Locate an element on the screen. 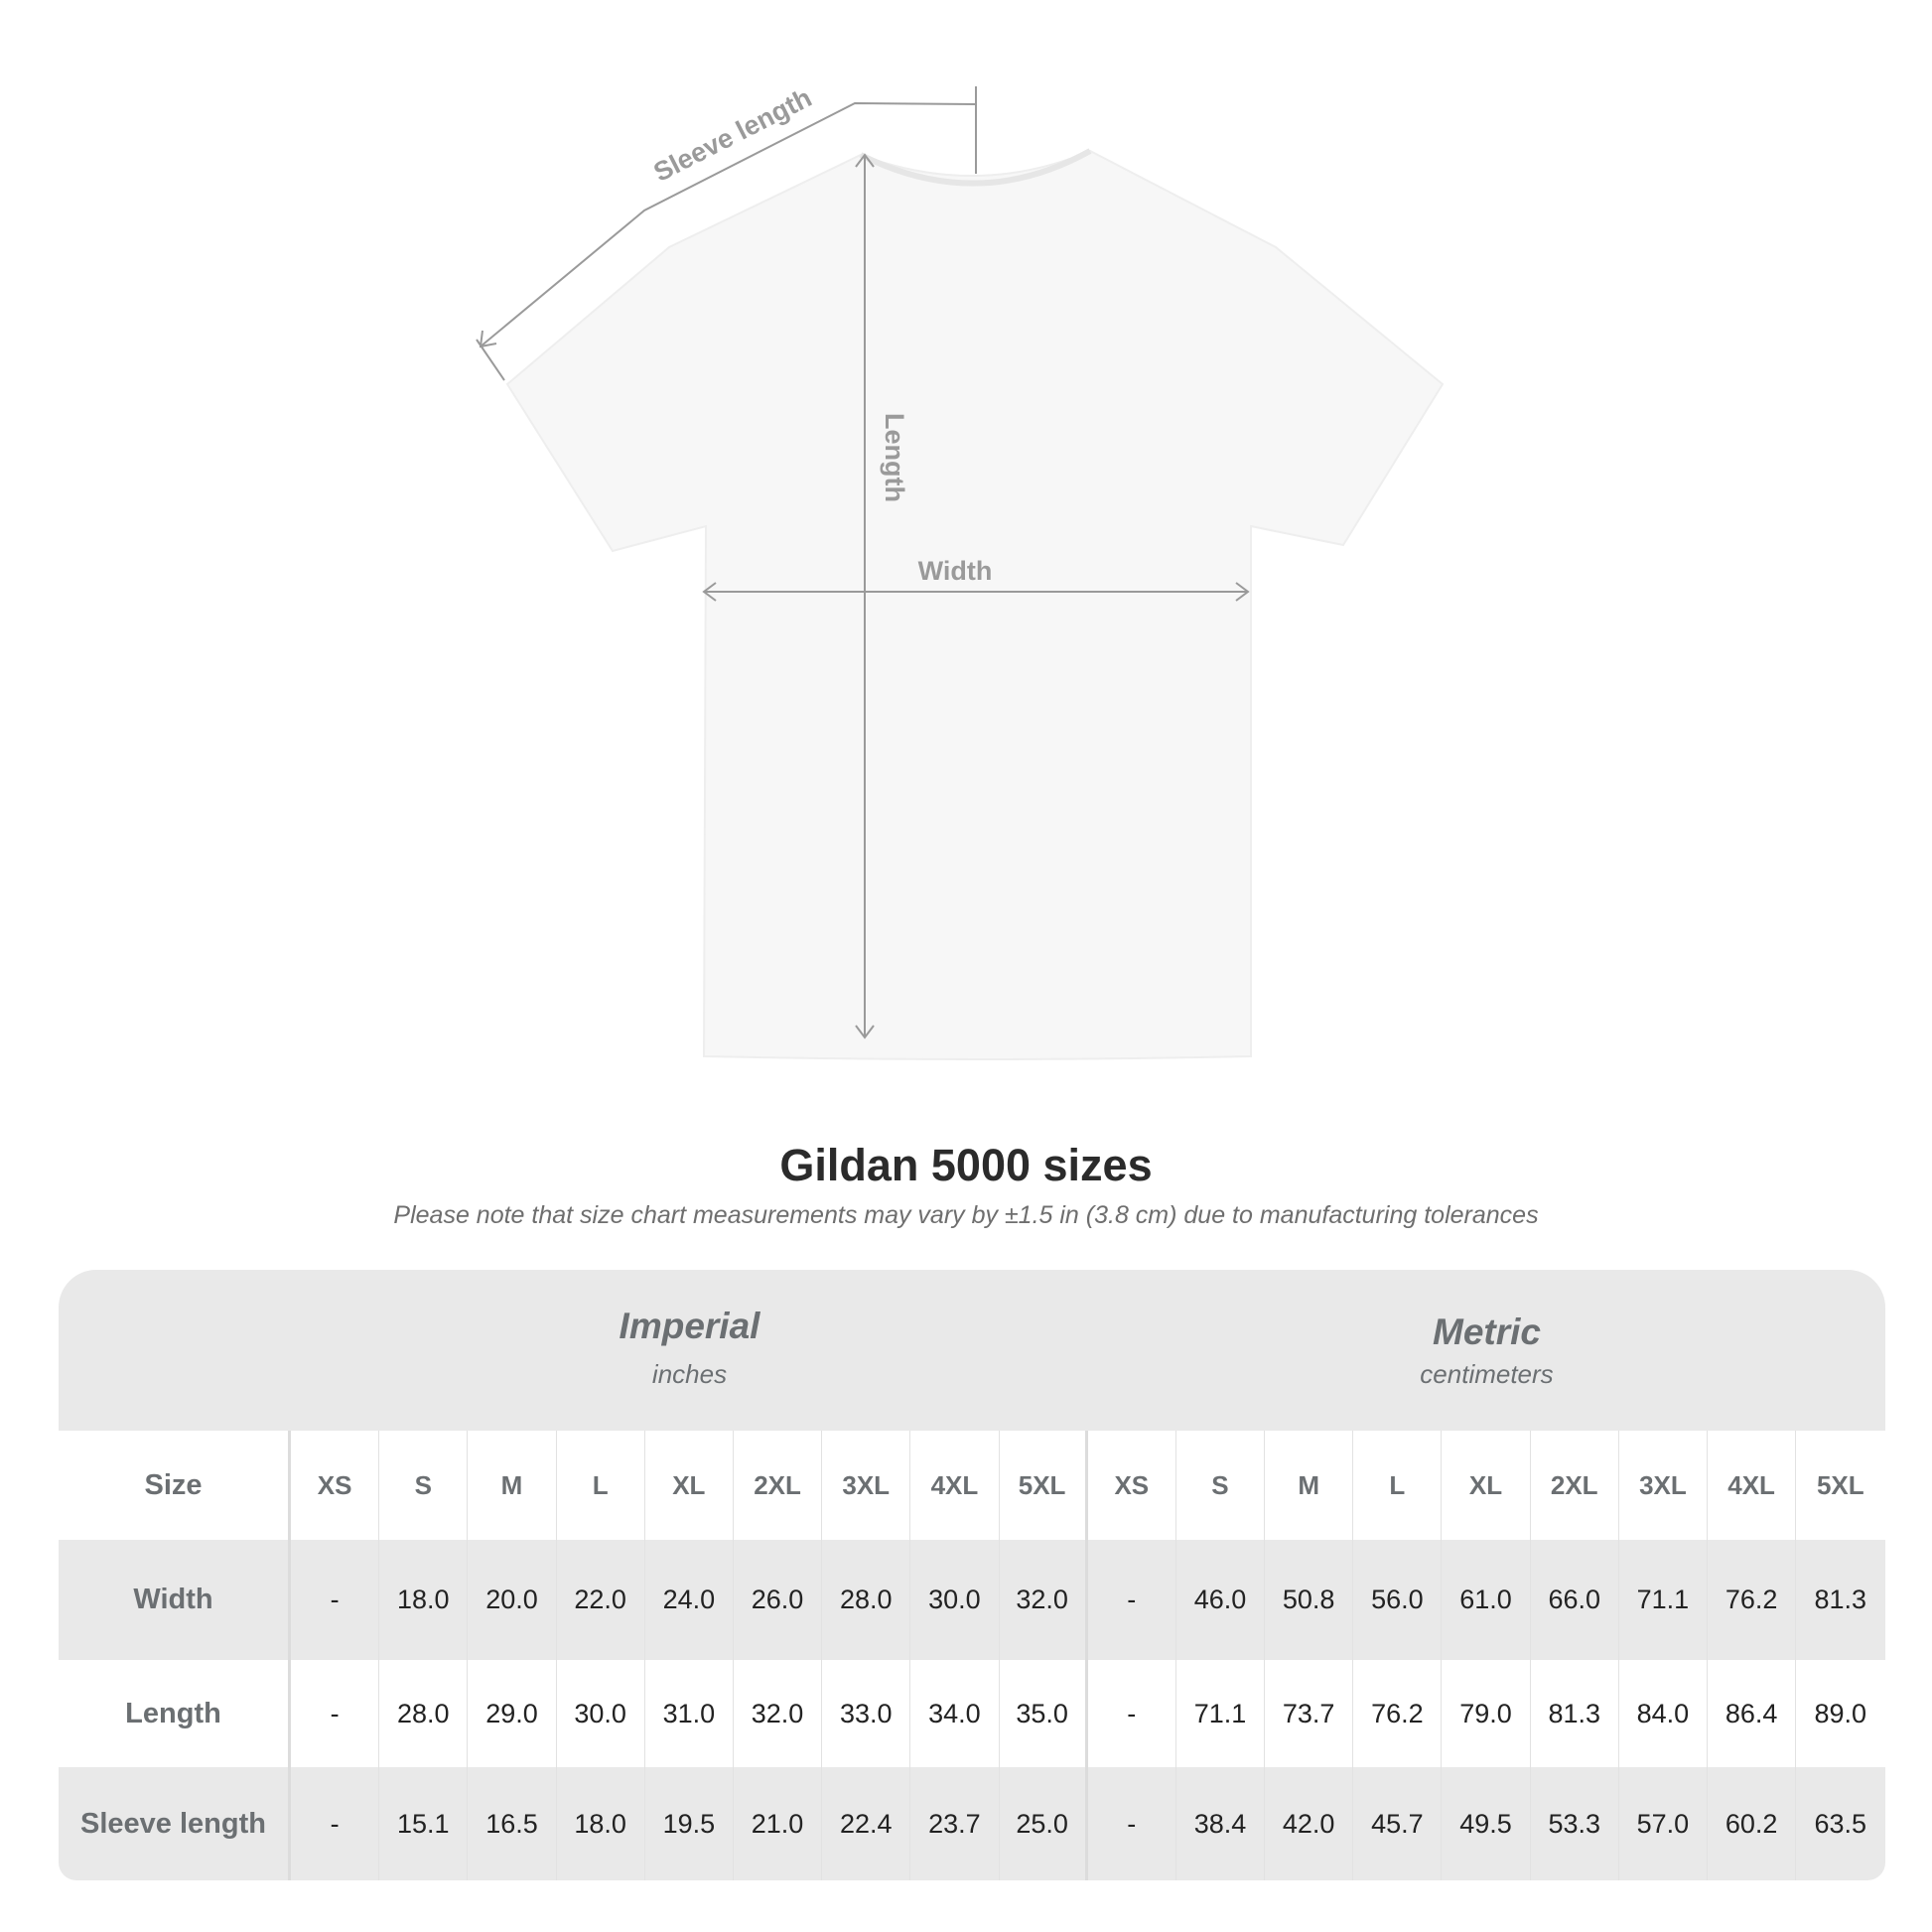 This screenshot has height=1932, width=1932. table-cell: 23.7 is located at coordinates (955, 1823).